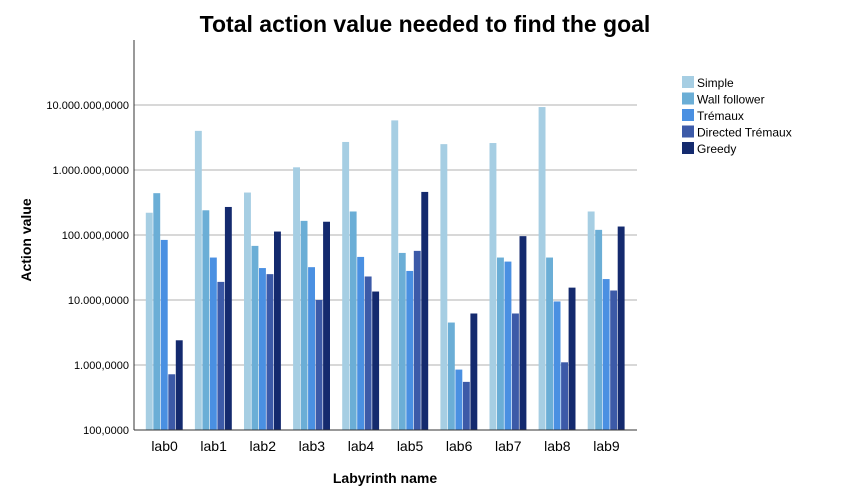 The height and width of the screenshot is (500, 850). What do you see at coordinates (179, 385) in the screenshot?
I see `bar-lab0-greedy` at bounding box center [179, 385].